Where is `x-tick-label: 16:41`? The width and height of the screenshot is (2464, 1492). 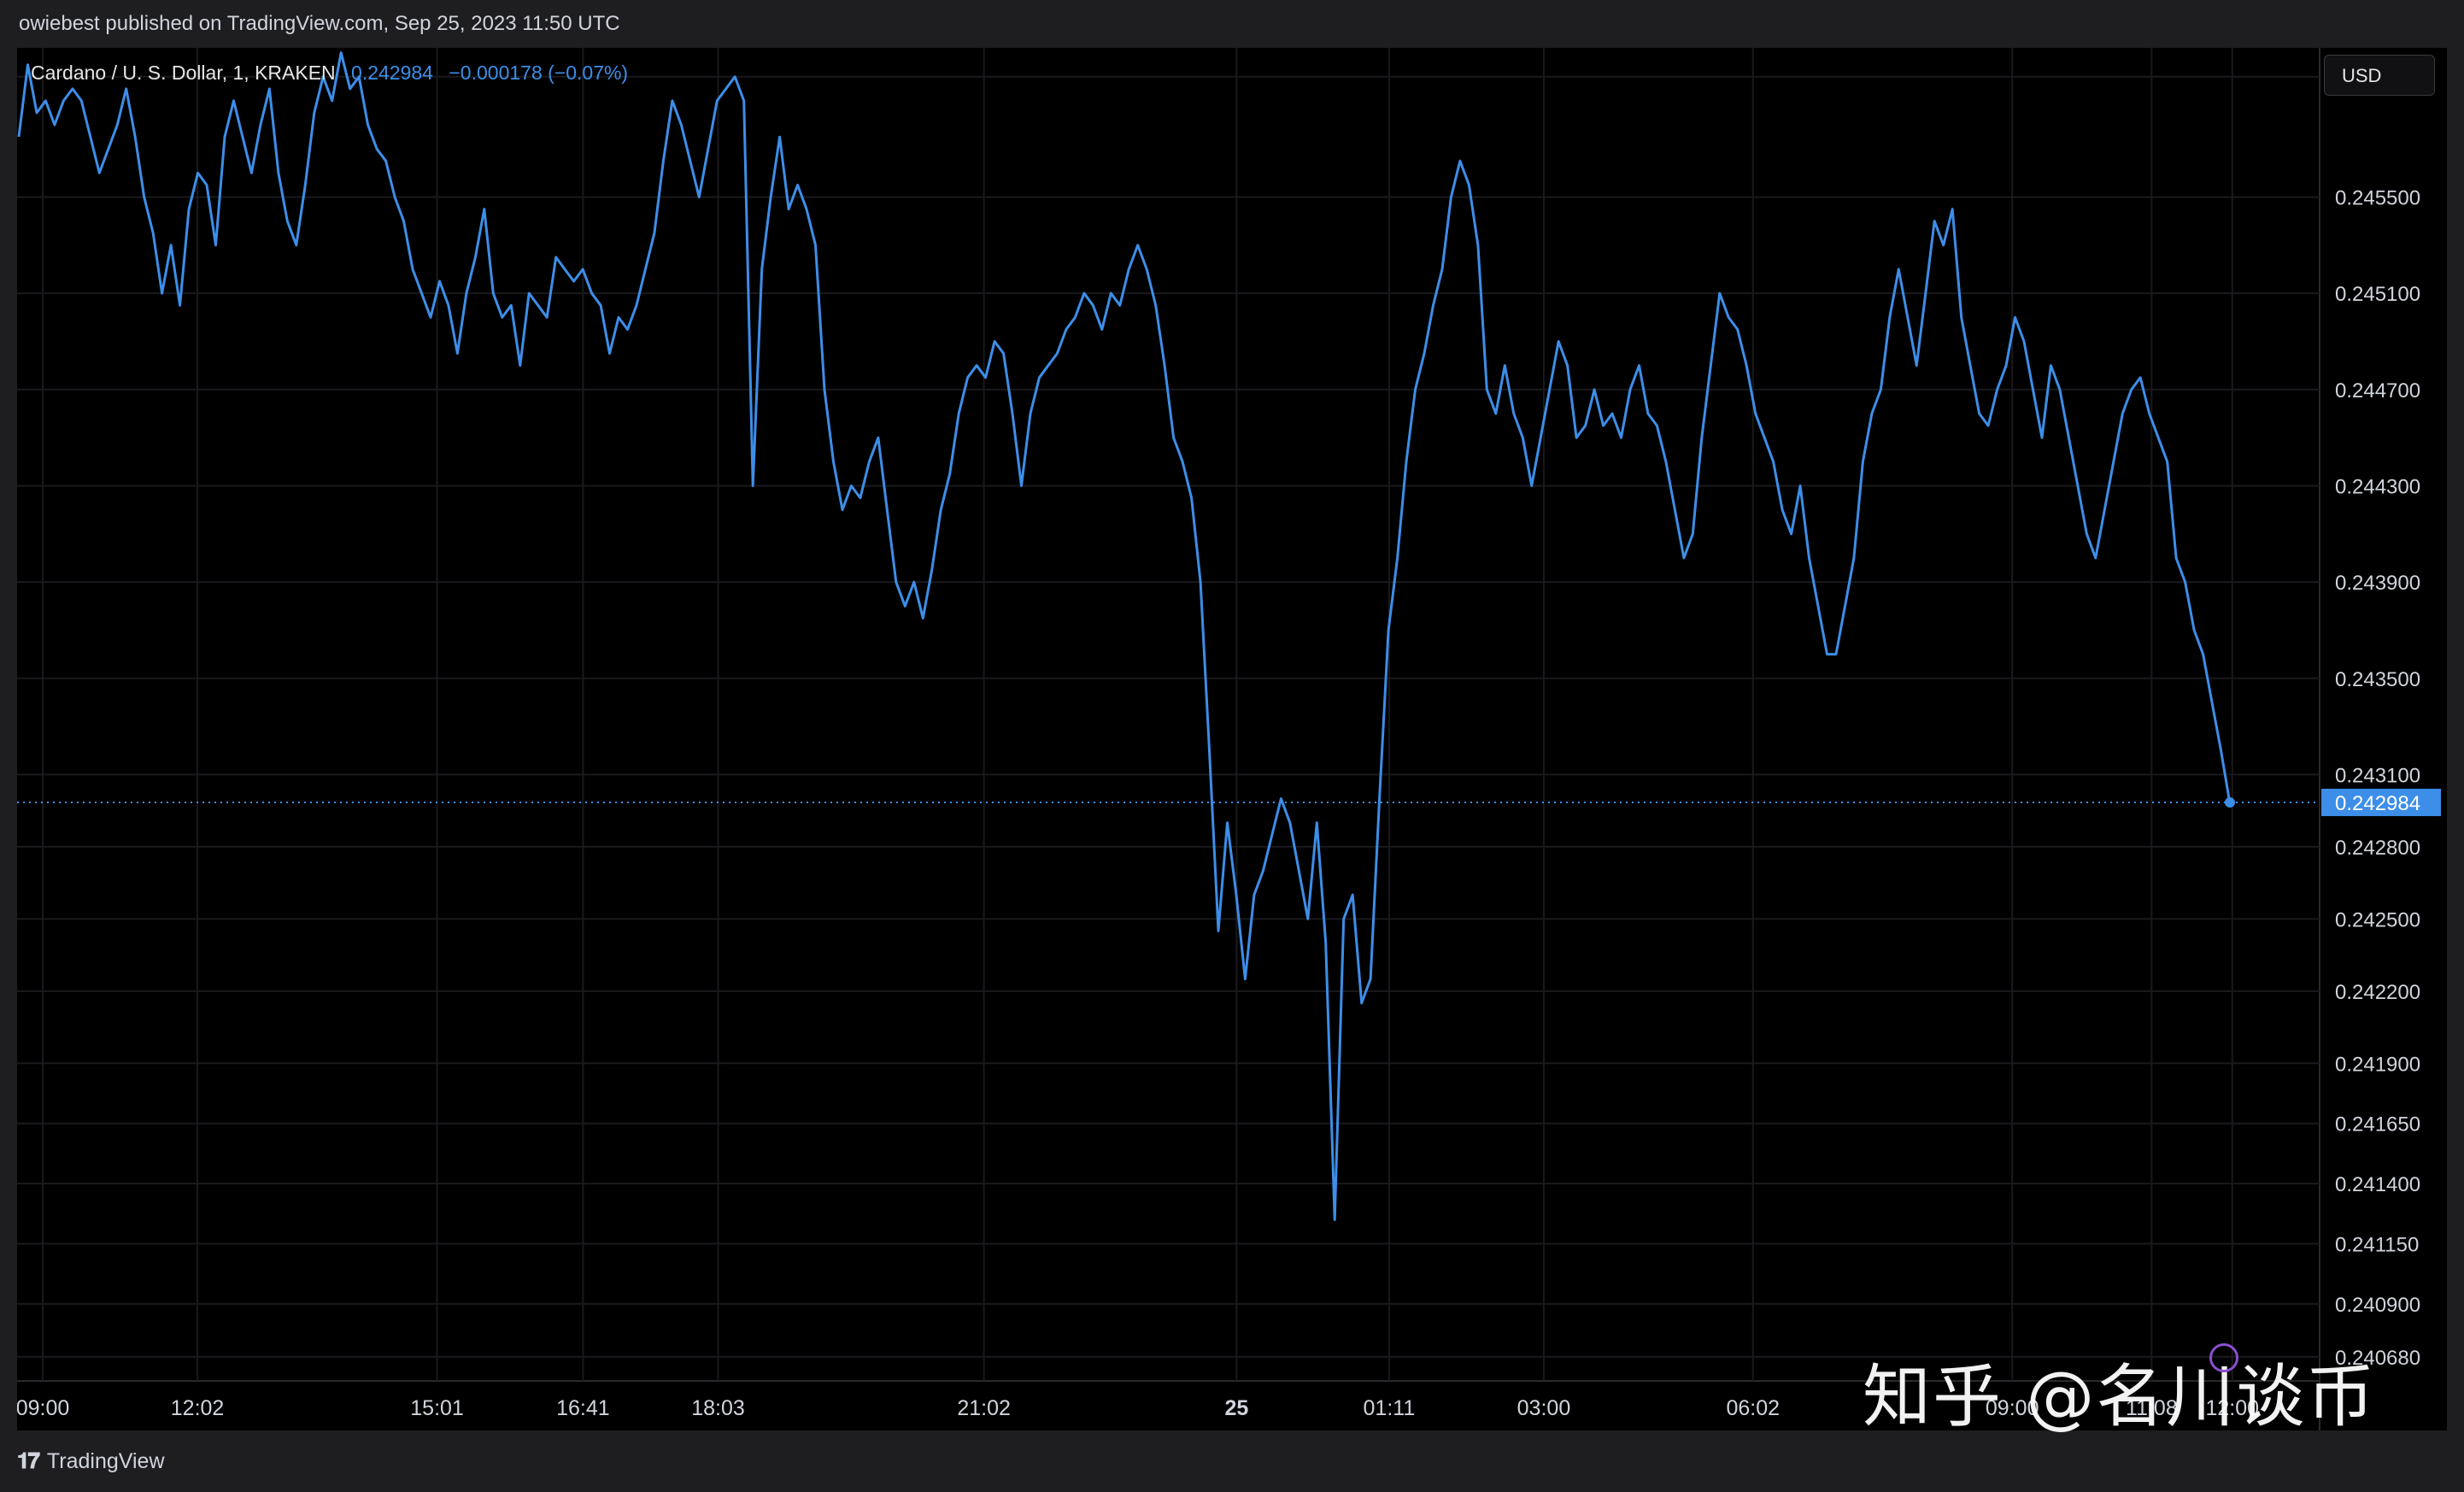
x-tick-label: 16:41 is located at coordinates (583, 1408).